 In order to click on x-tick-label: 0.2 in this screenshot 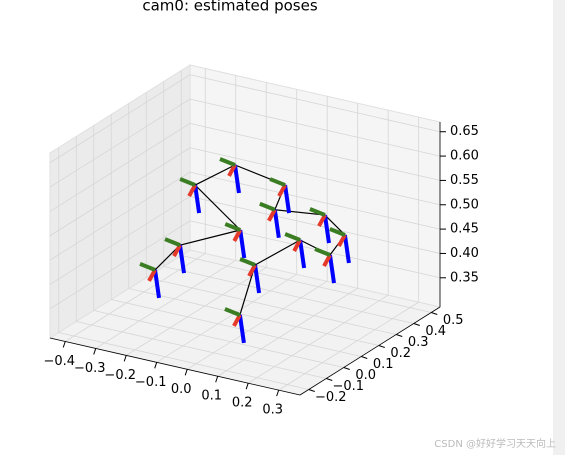, I will do `click(242, 403)`.